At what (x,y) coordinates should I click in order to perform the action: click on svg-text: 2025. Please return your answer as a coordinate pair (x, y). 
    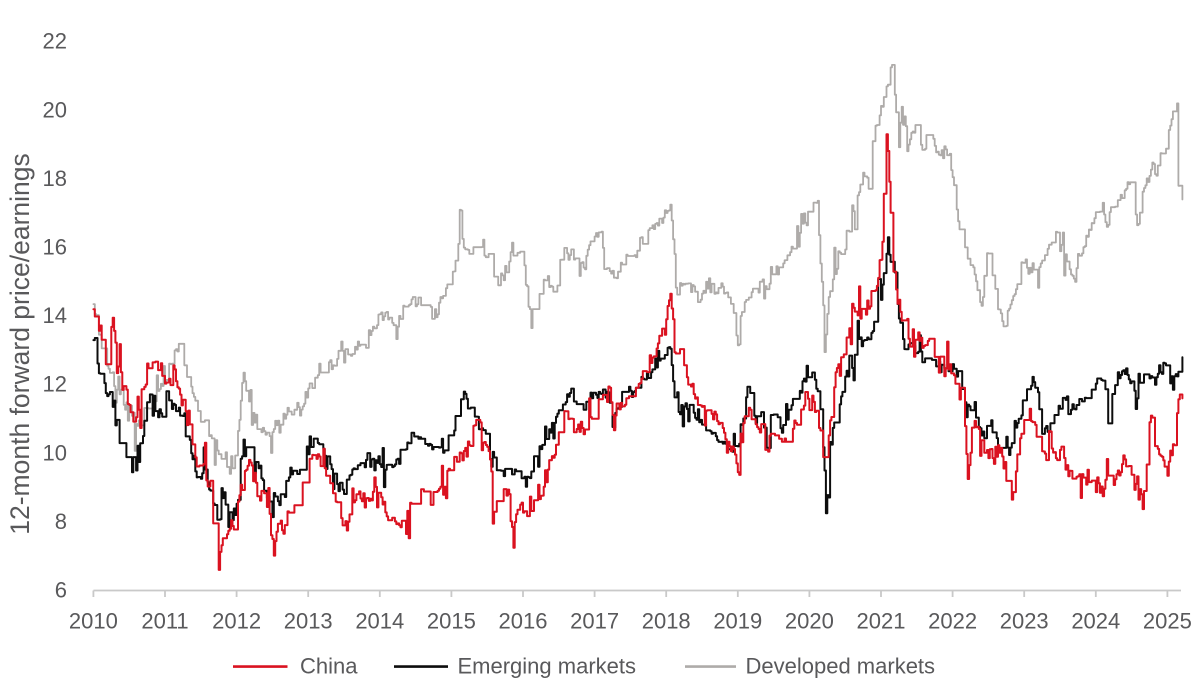
    Looking at the image, I should click on (1167, 621).